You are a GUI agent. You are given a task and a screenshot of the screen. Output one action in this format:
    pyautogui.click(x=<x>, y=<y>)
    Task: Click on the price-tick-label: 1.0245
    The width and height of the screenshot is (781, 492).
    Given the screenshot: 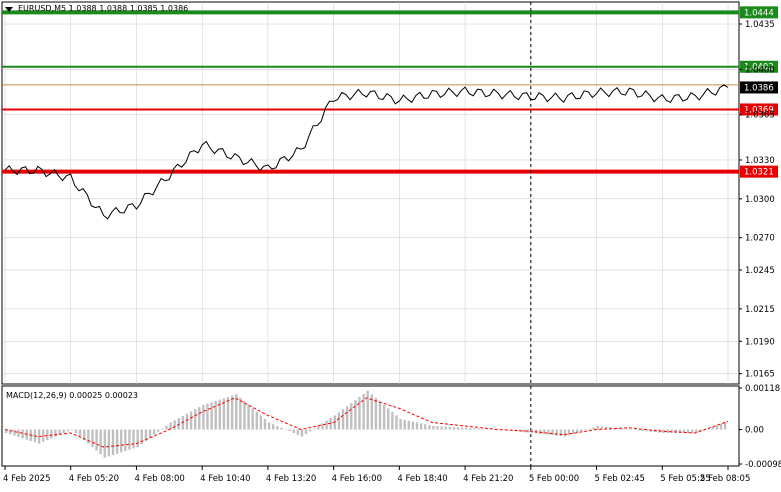 What is the action you would take?
    pyautogui.click(x=760, y=271)
    